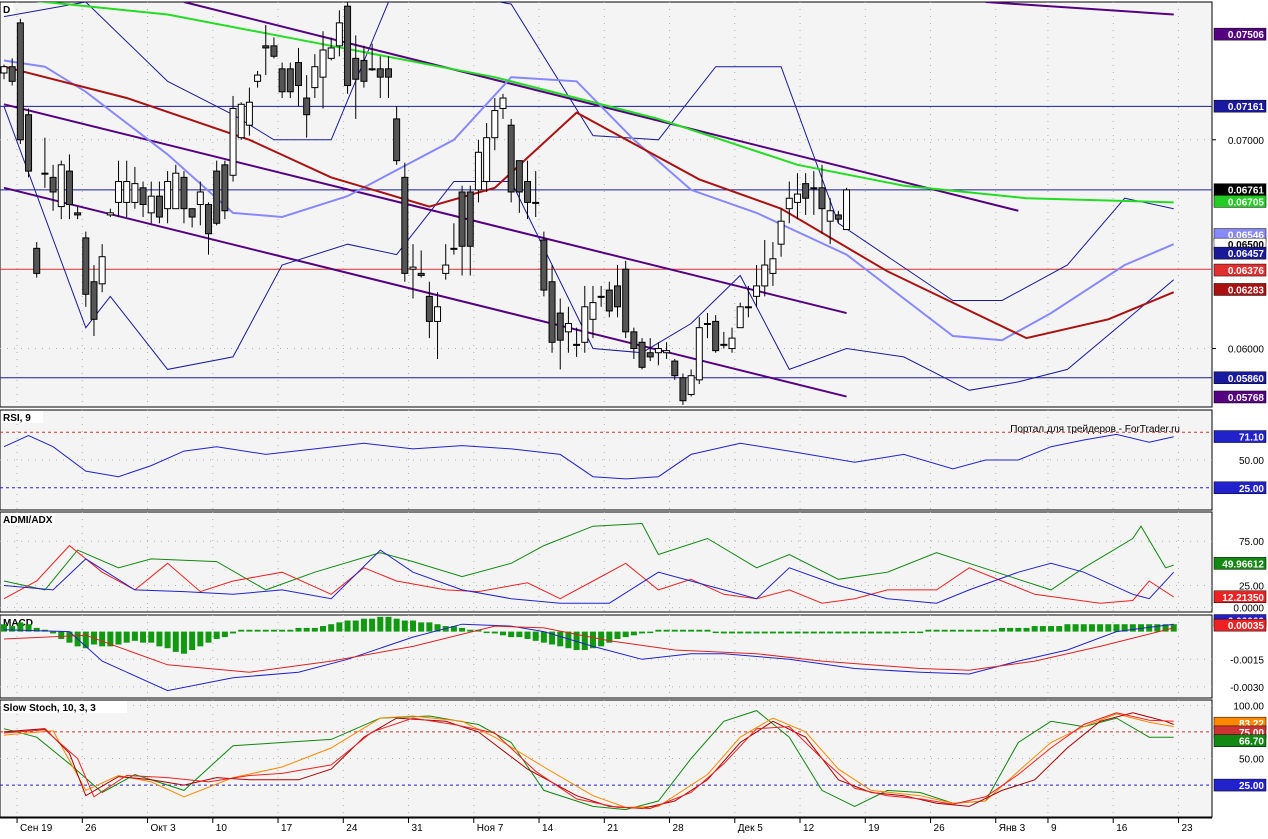  What do you see at coordinates (588, 456) in the screenshot?
I see `rsi-line` at bounding box center [588, 456].